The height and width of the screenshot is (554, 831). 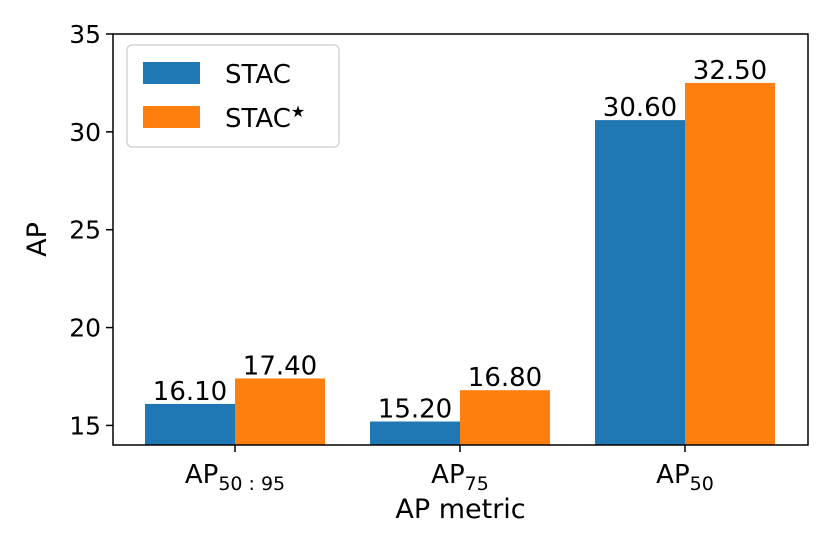 I want to click on x-tick-label: AP50 : 95, so click(x=235, y=477).